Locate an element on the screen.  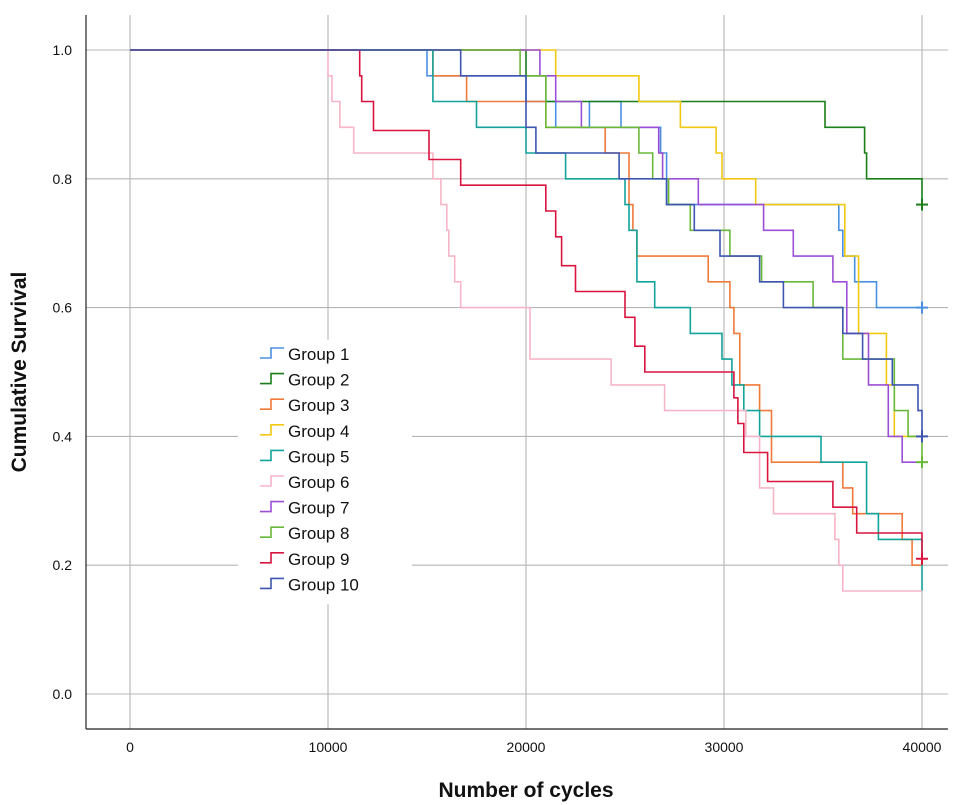
legend-item: Group 10 is located at coordinates (309, 584).